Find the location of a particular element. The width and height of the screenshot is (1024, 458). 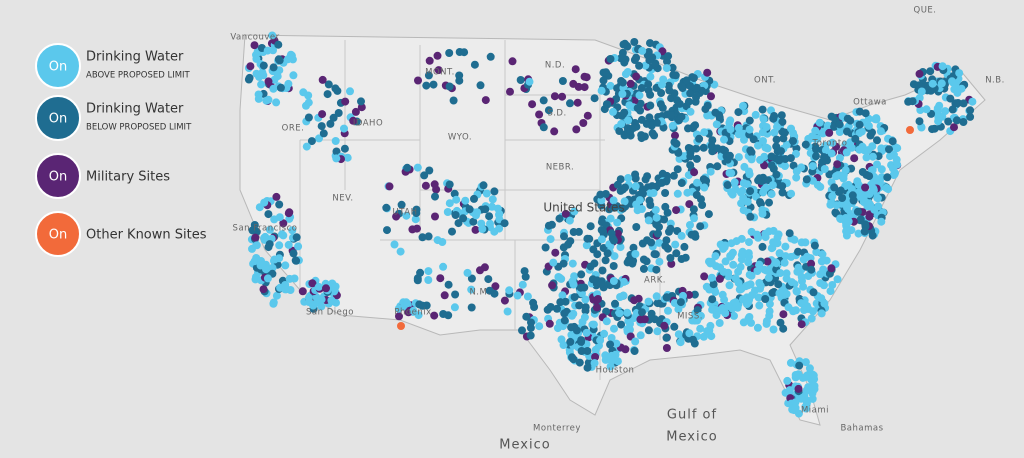

legend-label: Military Sites is located at coordinates (128, 177).